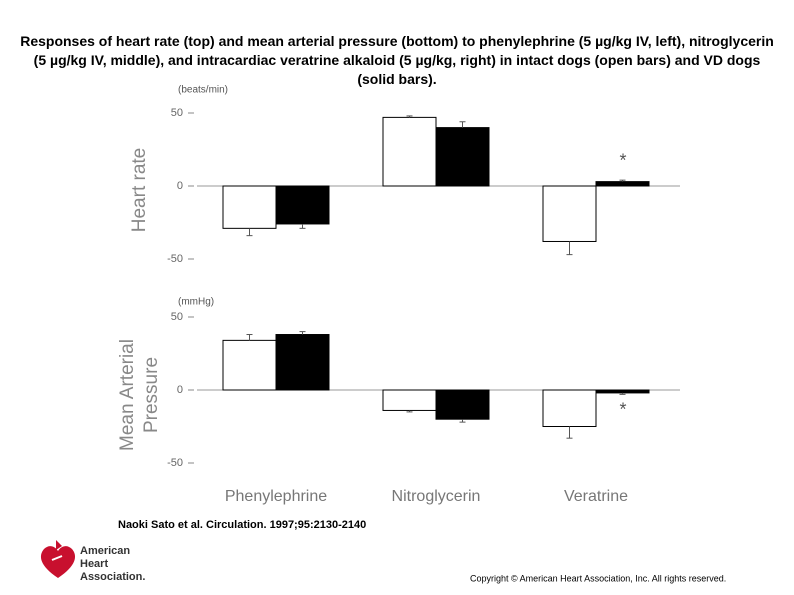 This screenshot has height=595, width=794. What do you see at coordinates (127, 395) in the screenshot?
I see `y-axis-title: Mean Arterial` at bounding box center [127, 395].